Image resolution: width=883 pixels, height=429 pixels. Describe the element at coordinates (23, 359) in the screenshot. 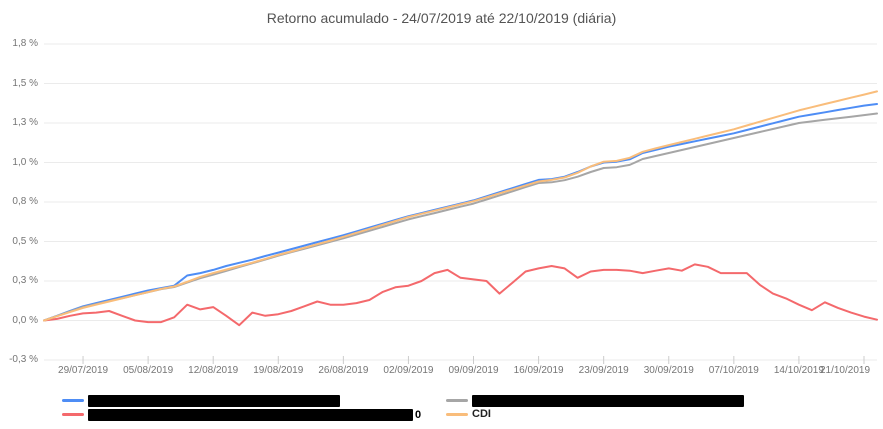

I see `y-axis-label: -0,3 %` at that location.